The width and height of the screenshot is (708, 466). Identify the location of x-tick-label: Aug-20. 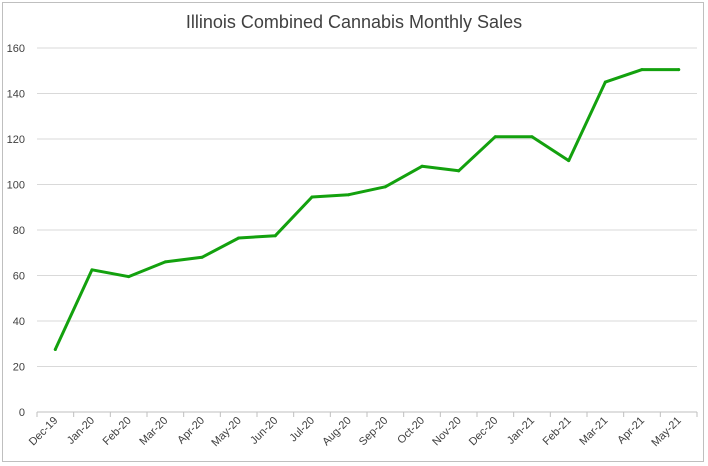
(337, 432).